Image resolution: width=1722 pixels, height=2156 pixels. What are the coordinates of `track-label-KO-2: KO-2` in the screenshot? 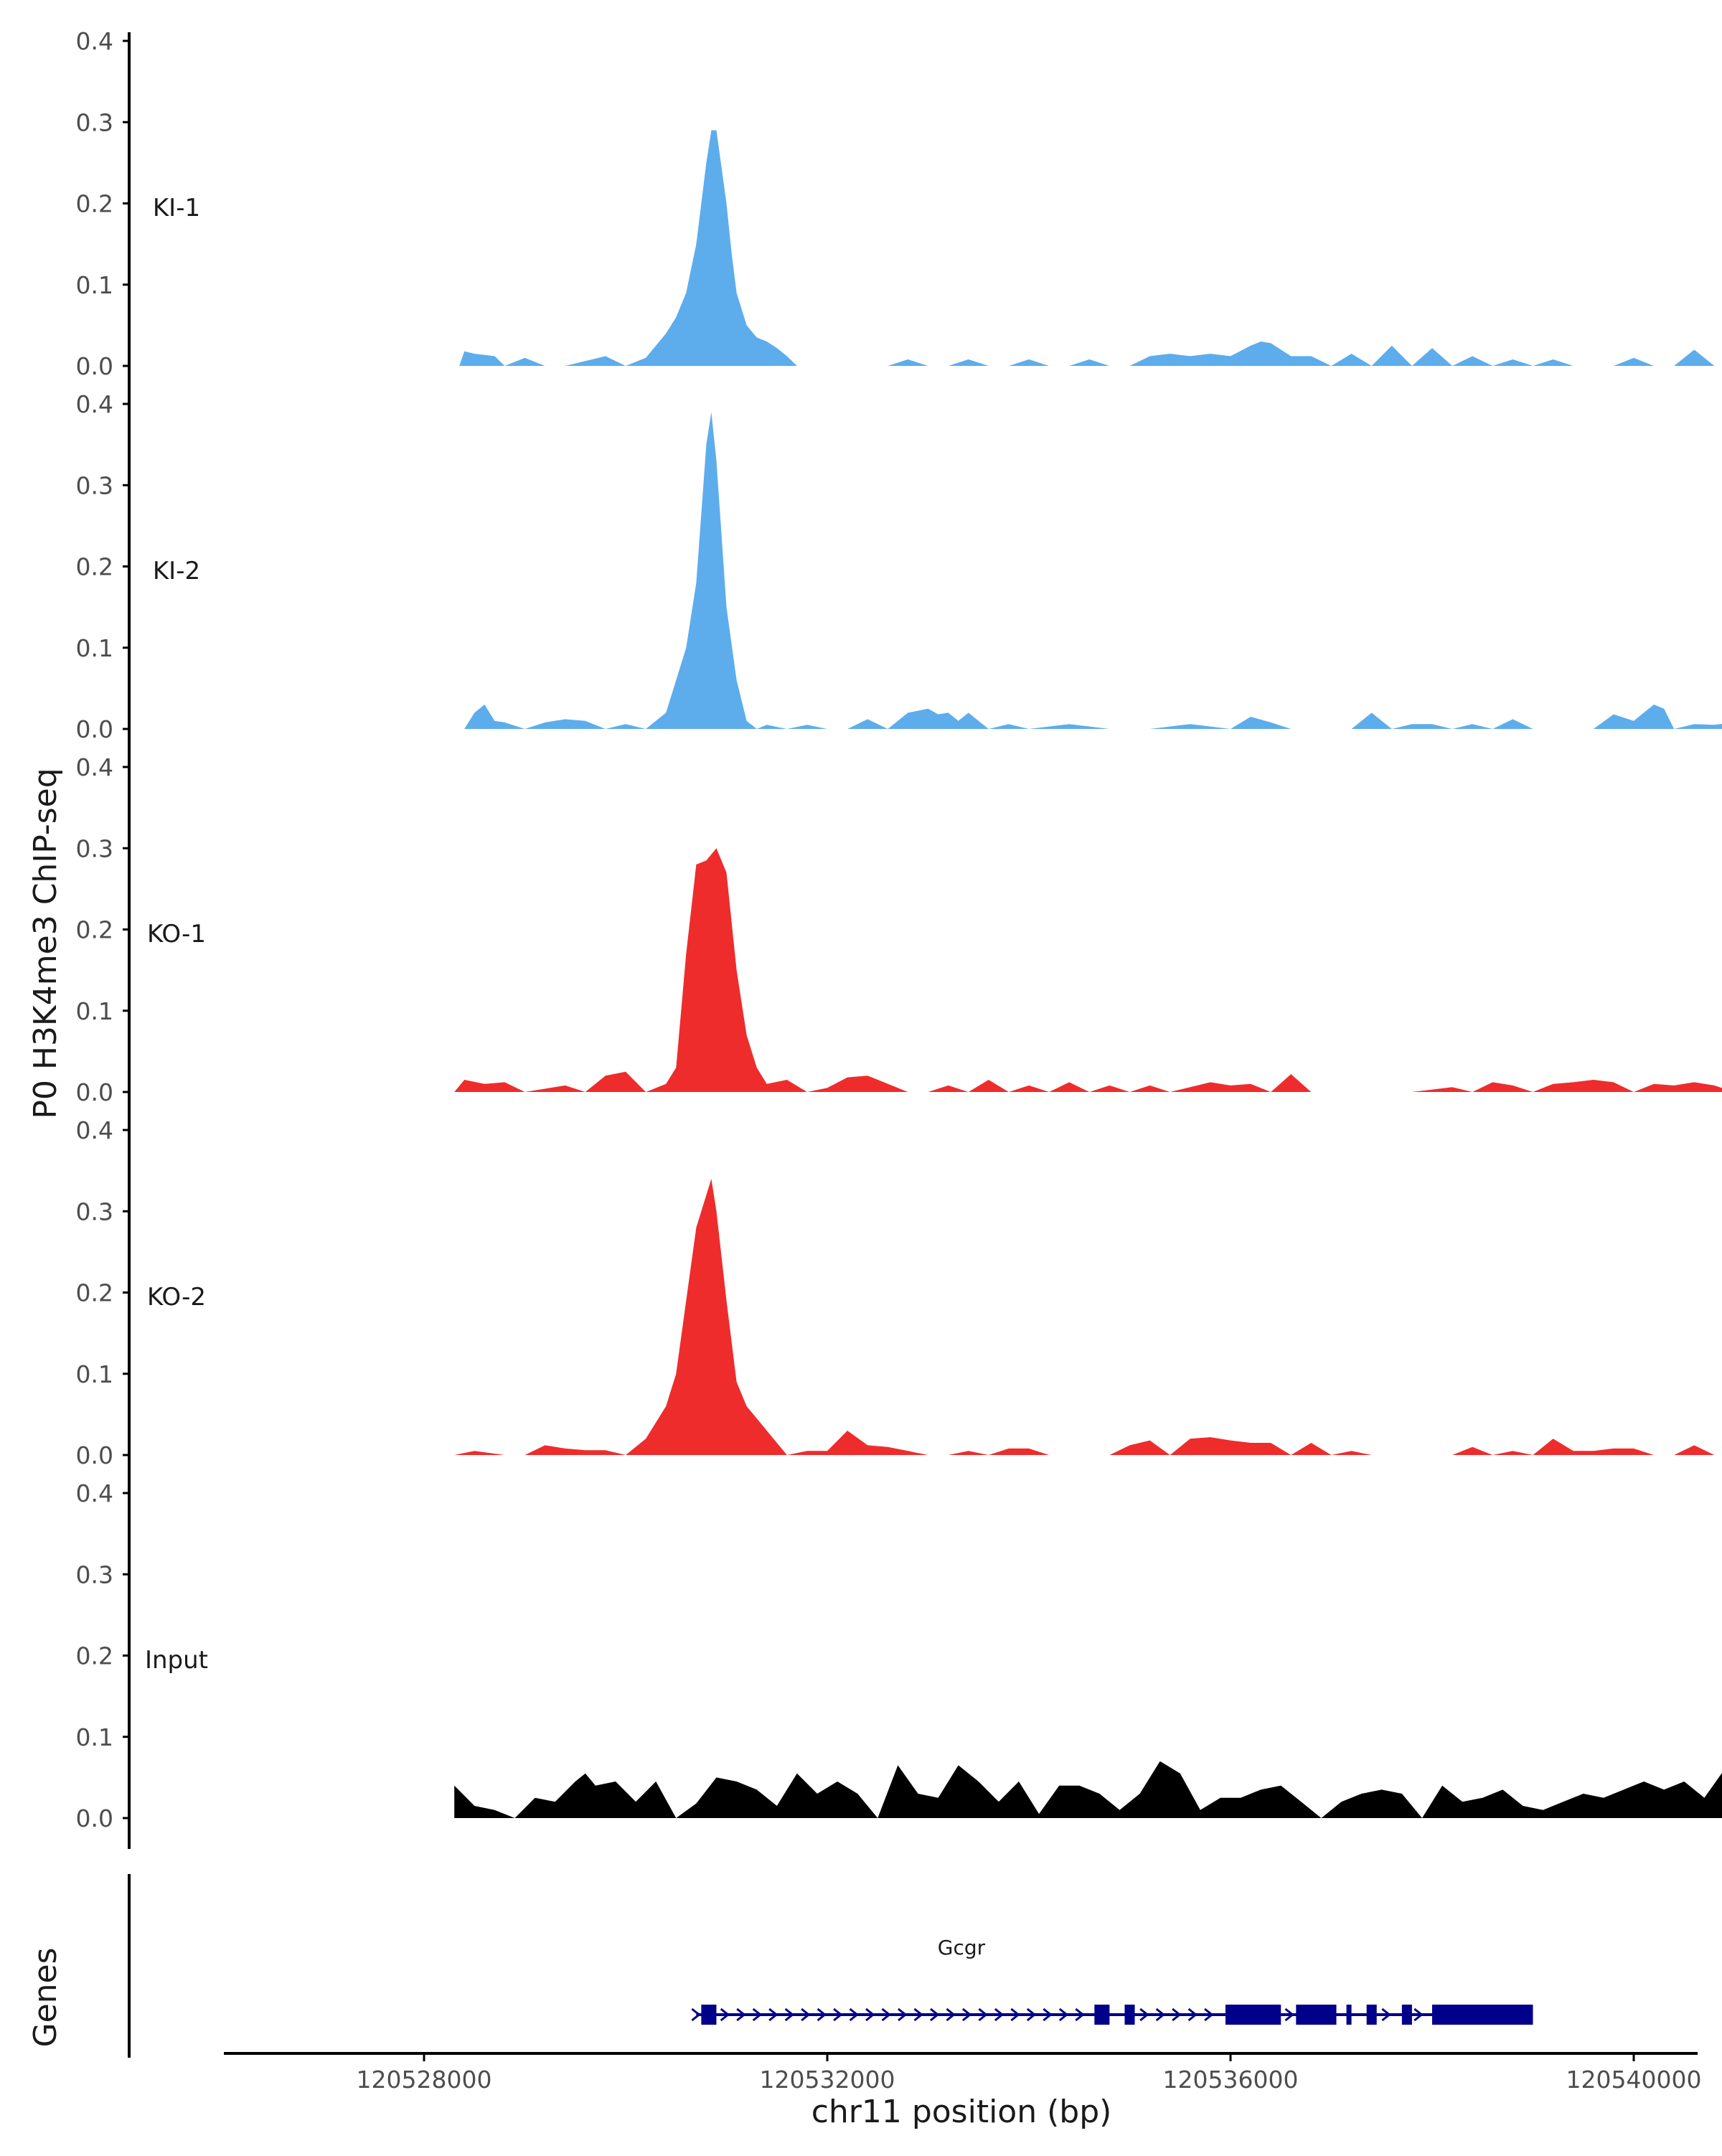 It's located at (177, 1297).